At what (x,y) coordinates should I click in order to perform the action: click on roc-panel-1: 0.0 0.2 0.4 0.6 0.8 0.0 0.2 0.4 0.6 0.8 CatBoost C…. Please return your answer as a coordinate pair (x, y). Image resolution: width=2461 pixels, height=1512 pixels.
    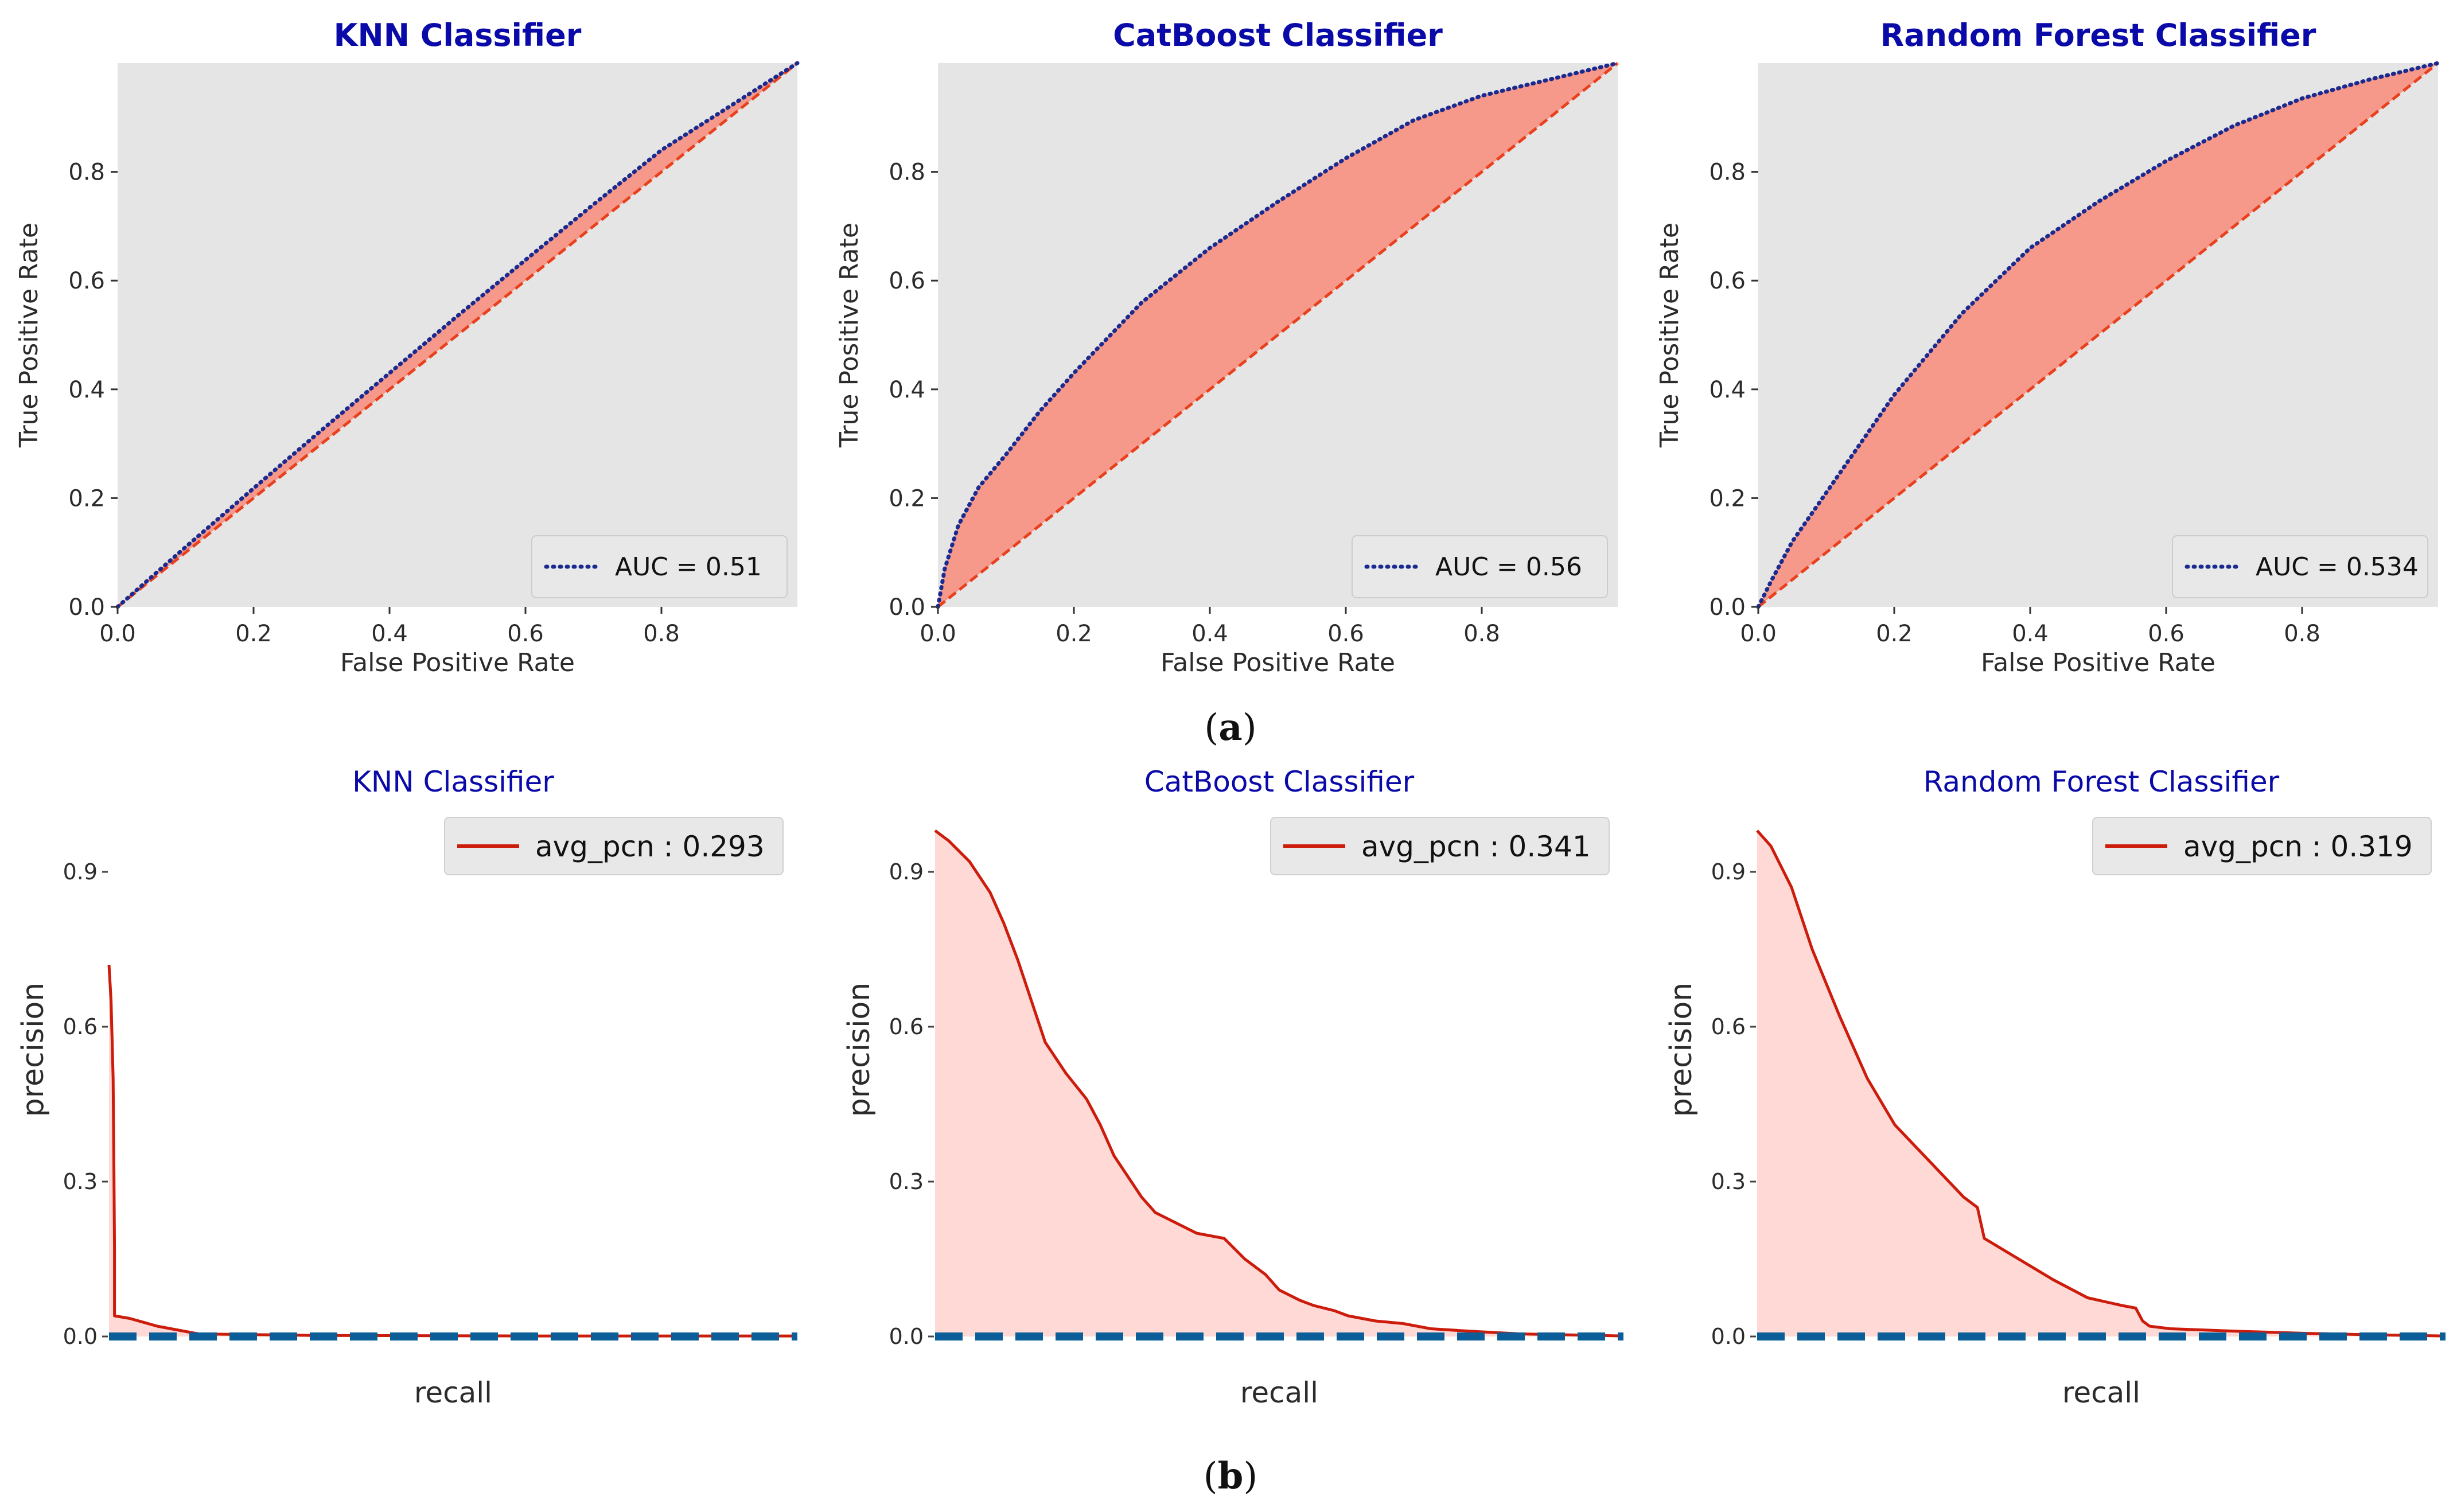
    Looking at the image, I should click on (1227, 347).